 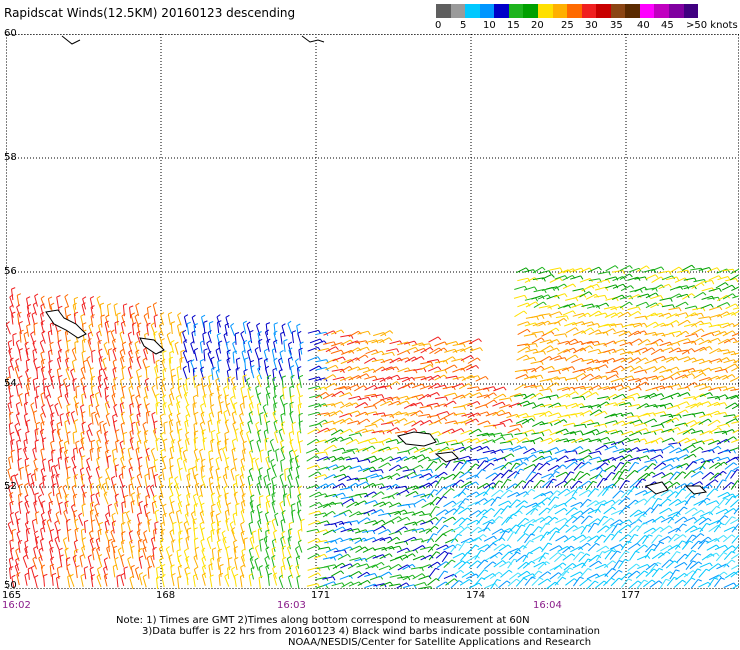 What do you see at coordinates (10, 33) in the screenshot?
I see `lat-label: 60` at bounding box center [10, 33].